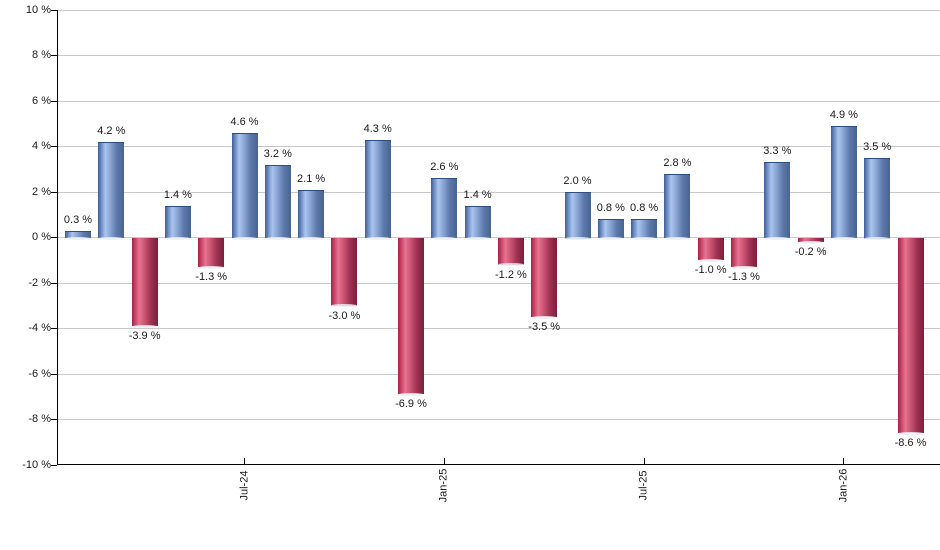 This screenshot has width=940, height=550. What do you see at coordinates (377, 128) in the screenshot?
I see `bar-value-label: 4.3 %` at bounding box center [377, 128].